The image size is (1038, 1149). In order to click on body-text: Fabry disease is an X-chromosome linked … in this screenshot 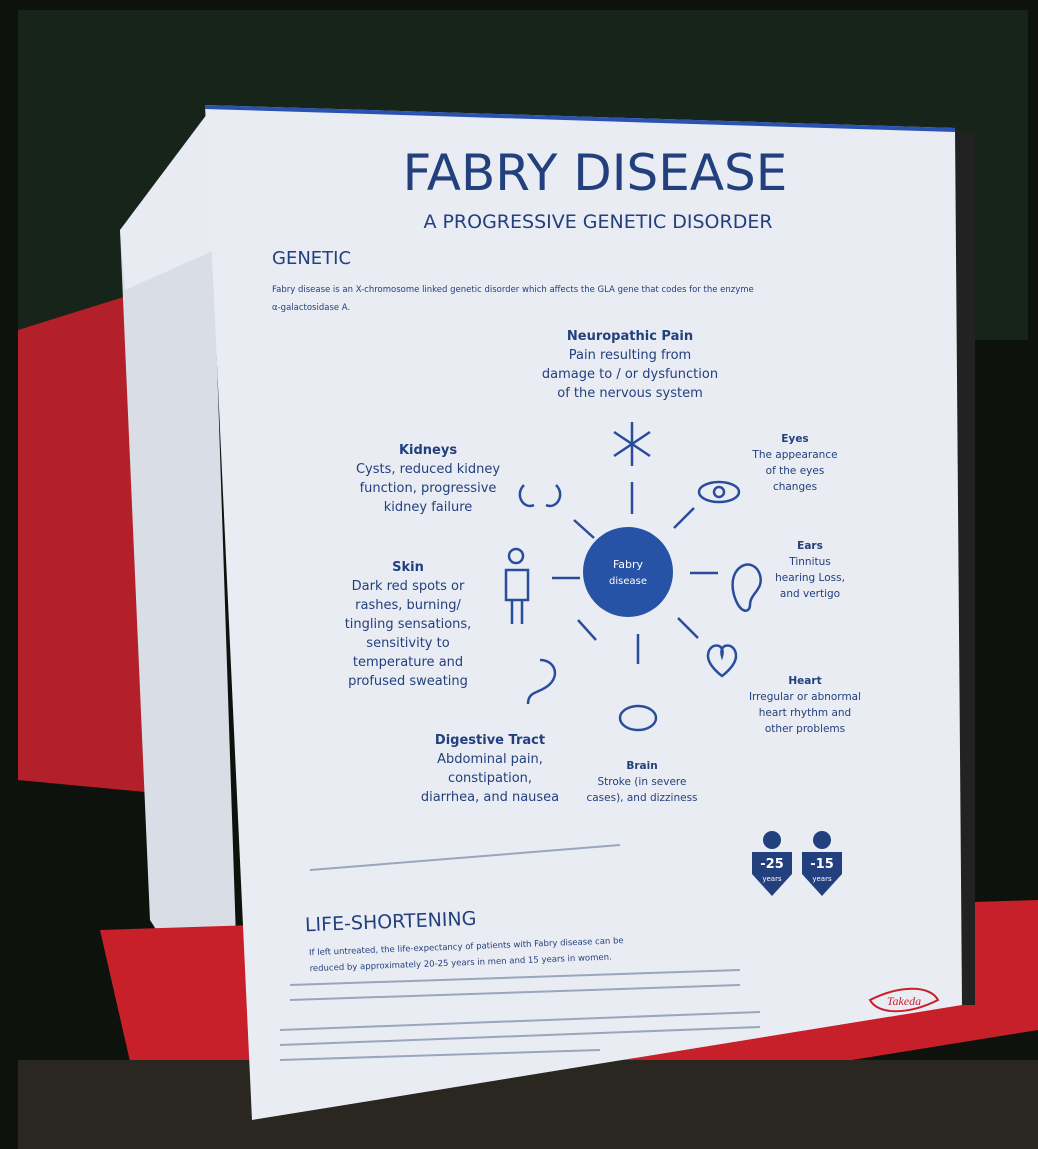, I will do `click(513, 290)`.